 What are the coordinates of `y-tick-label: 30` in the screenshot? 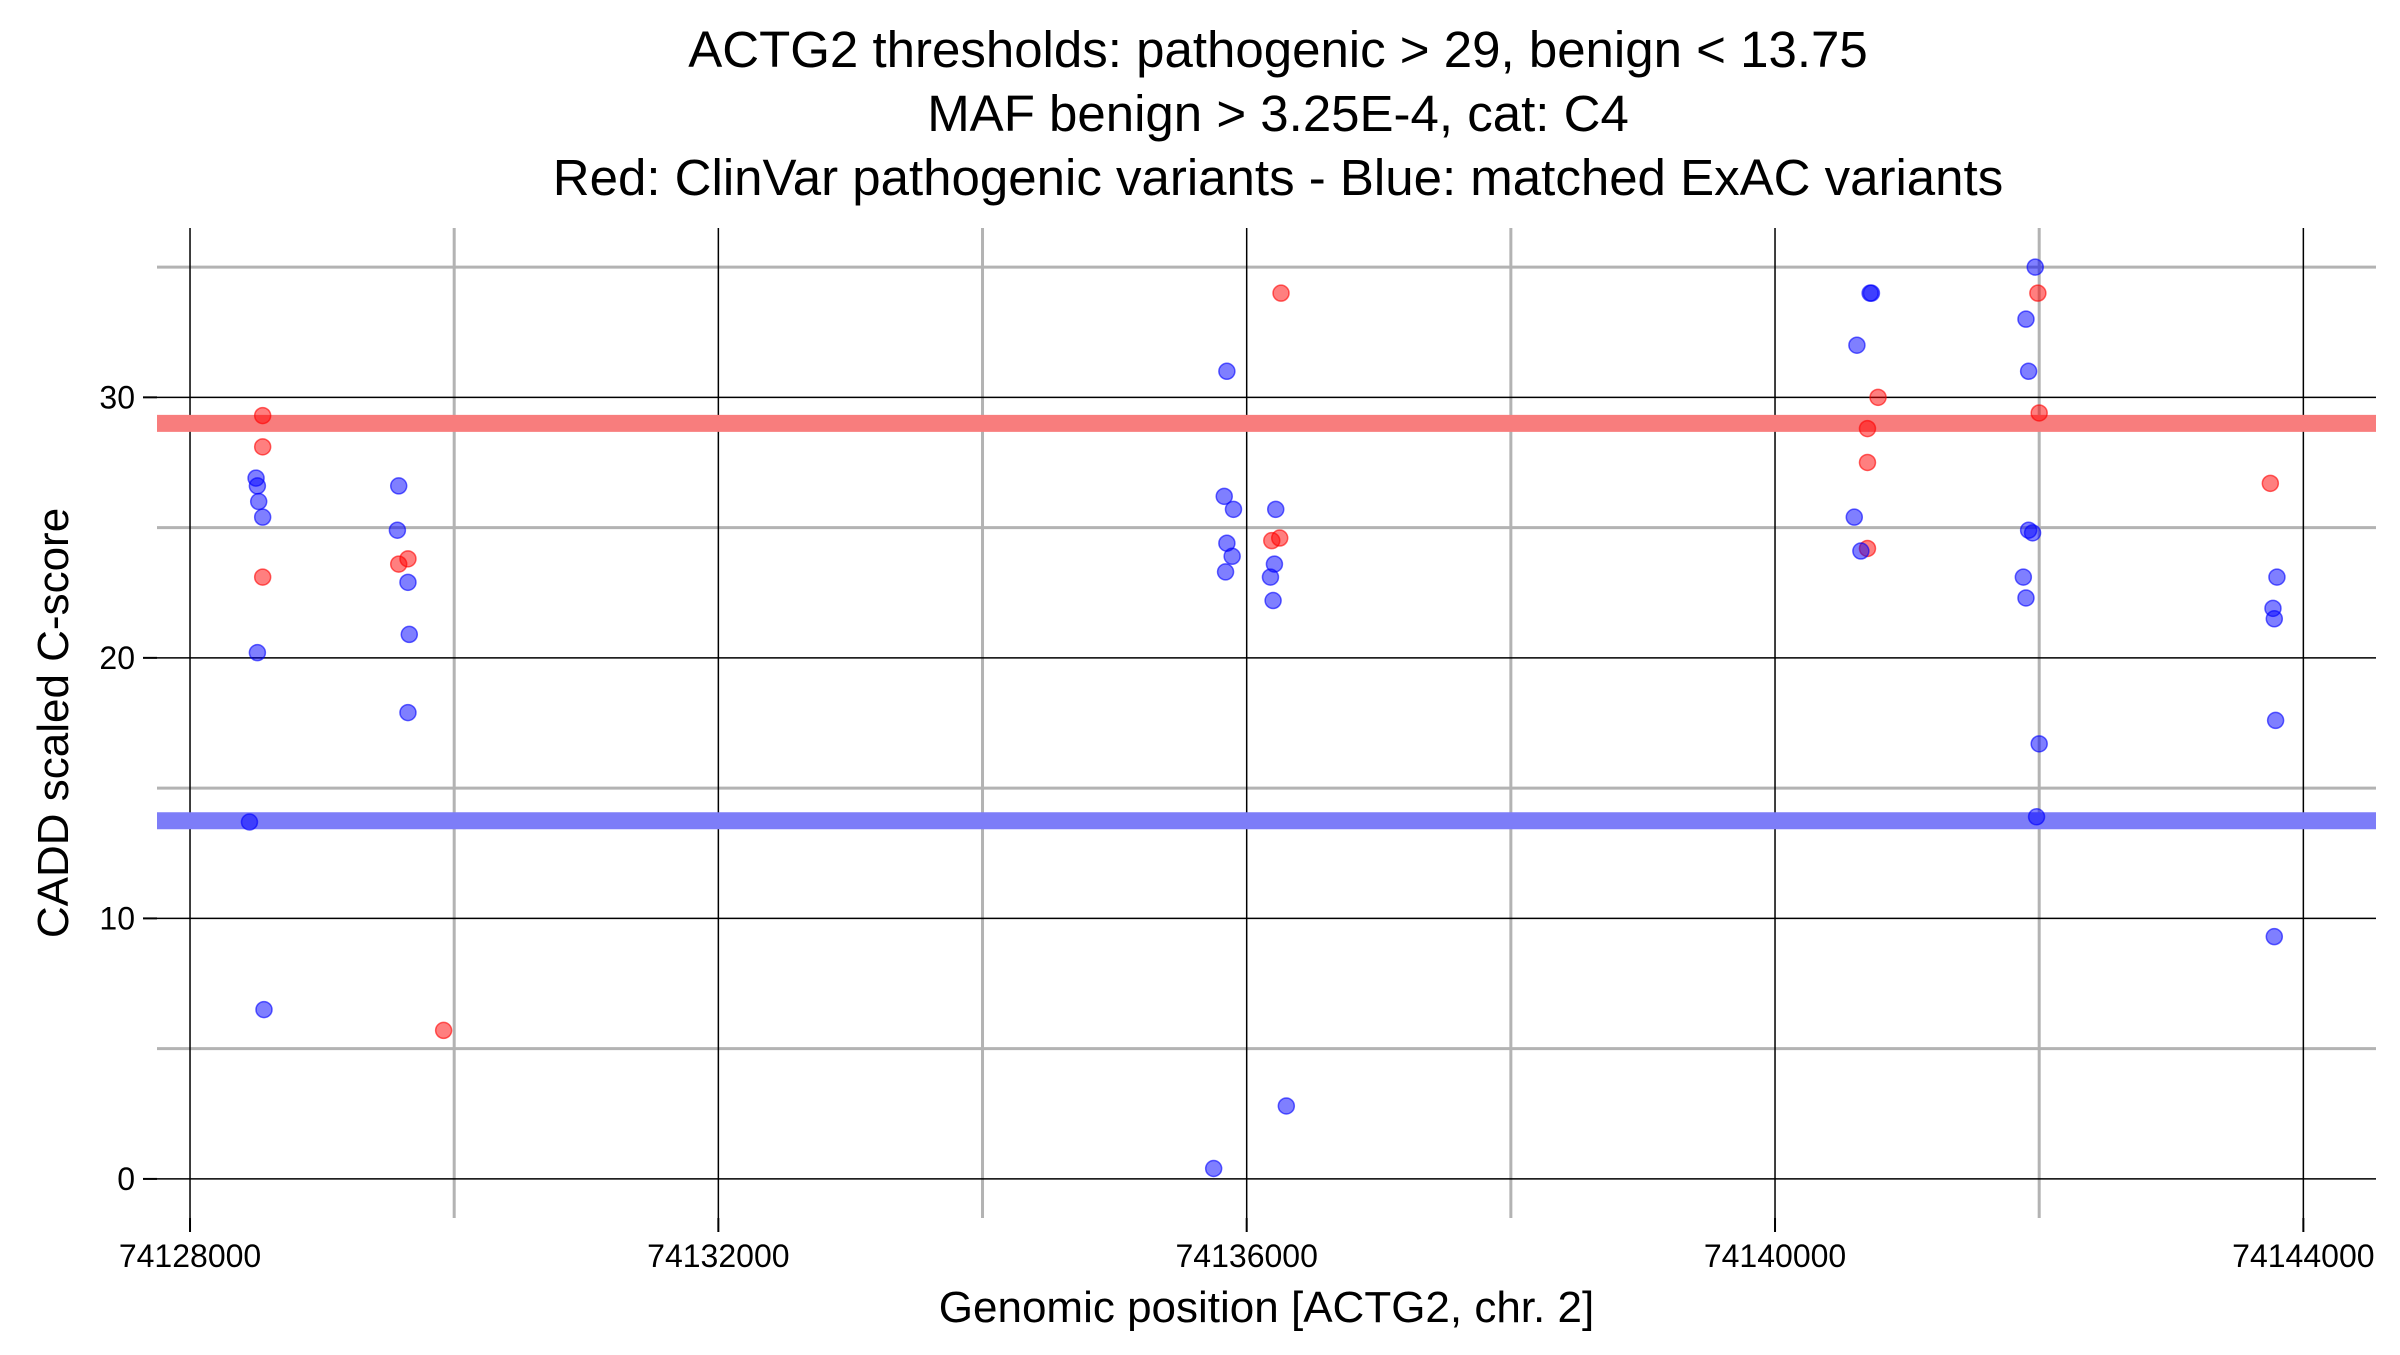 It's located at (117, 397).